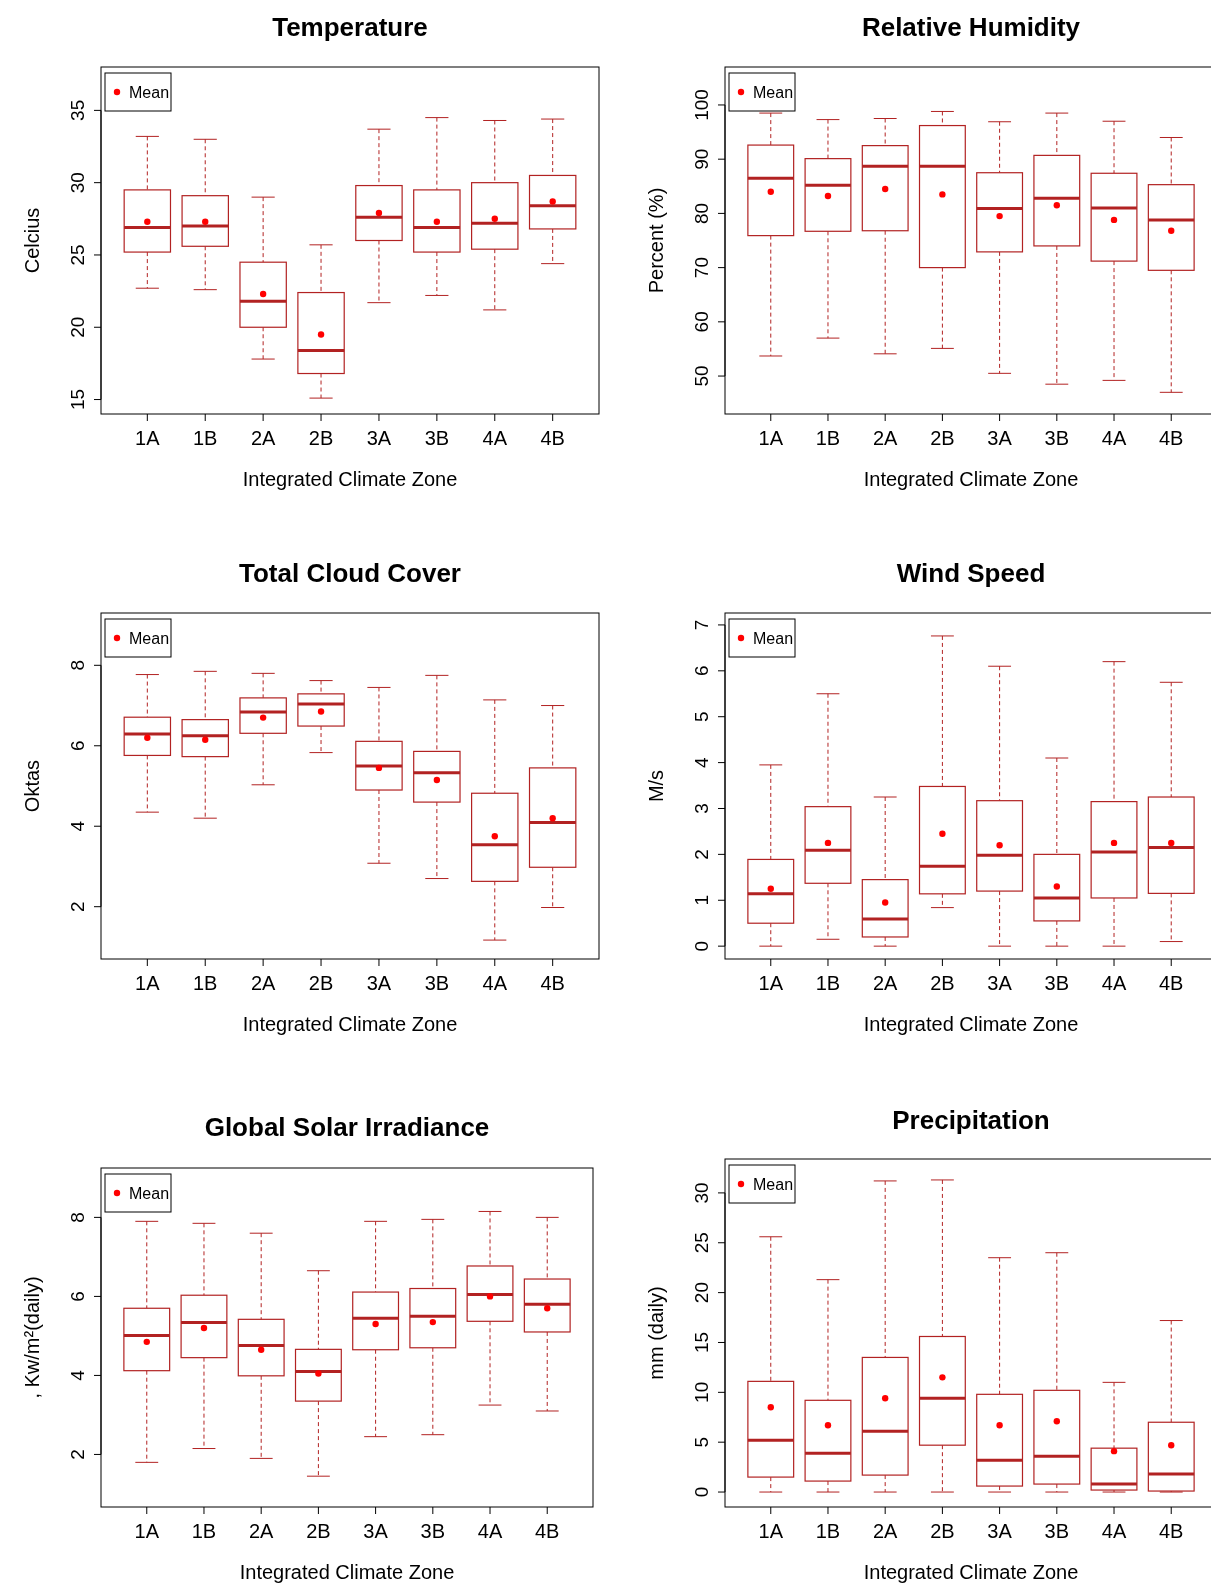  What do you see at coordinates (702, 900) in the screenshot?
I see `y-tick-label: 1` at bounding box center [702, 900].